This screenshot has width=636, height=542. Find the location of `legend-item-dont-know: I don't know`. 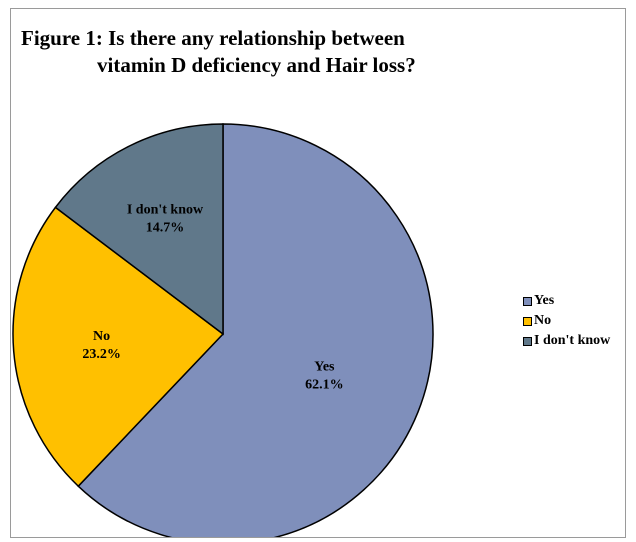

legend-item-dont-know: I don't know is located at coordinates (566, 341).